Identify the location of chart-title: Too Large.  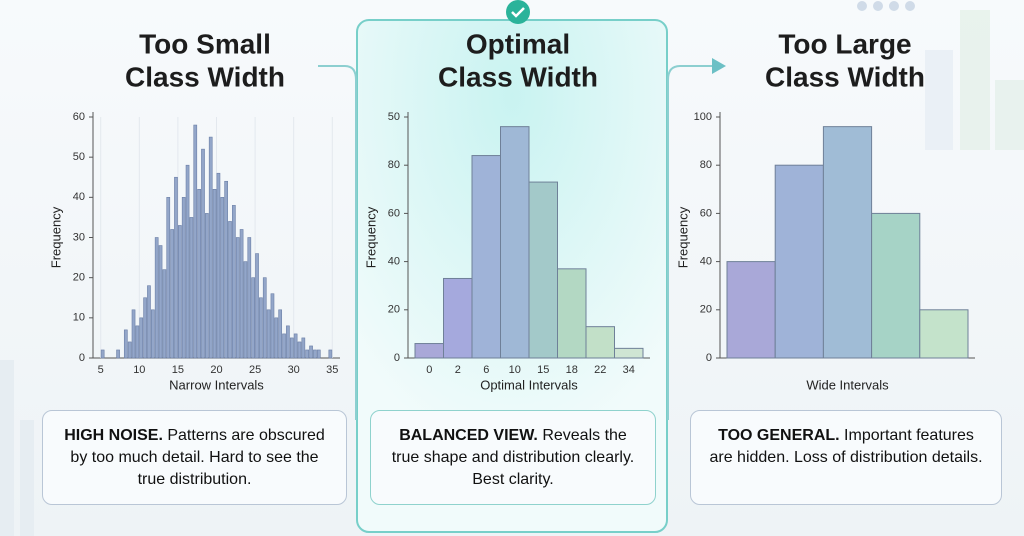
(844, 43).